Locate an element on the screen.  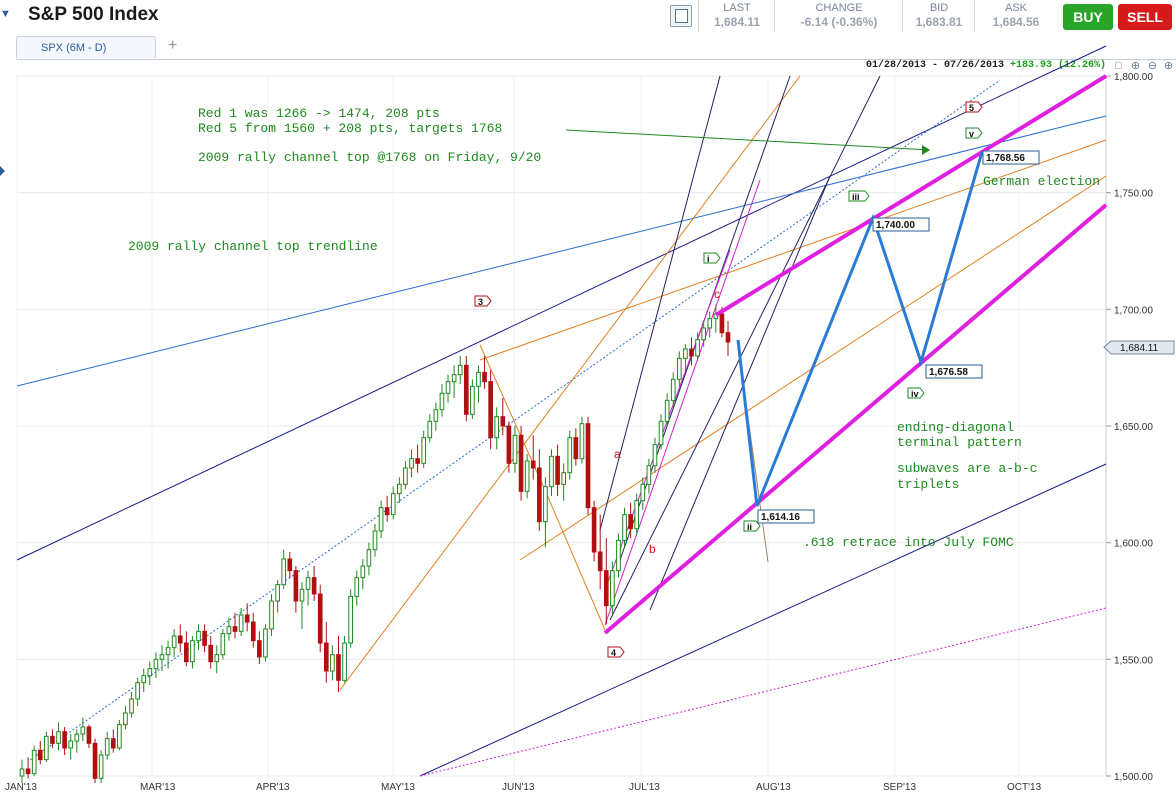
quote-last-value: 1,684.11 is located at coordinates (737, 22).